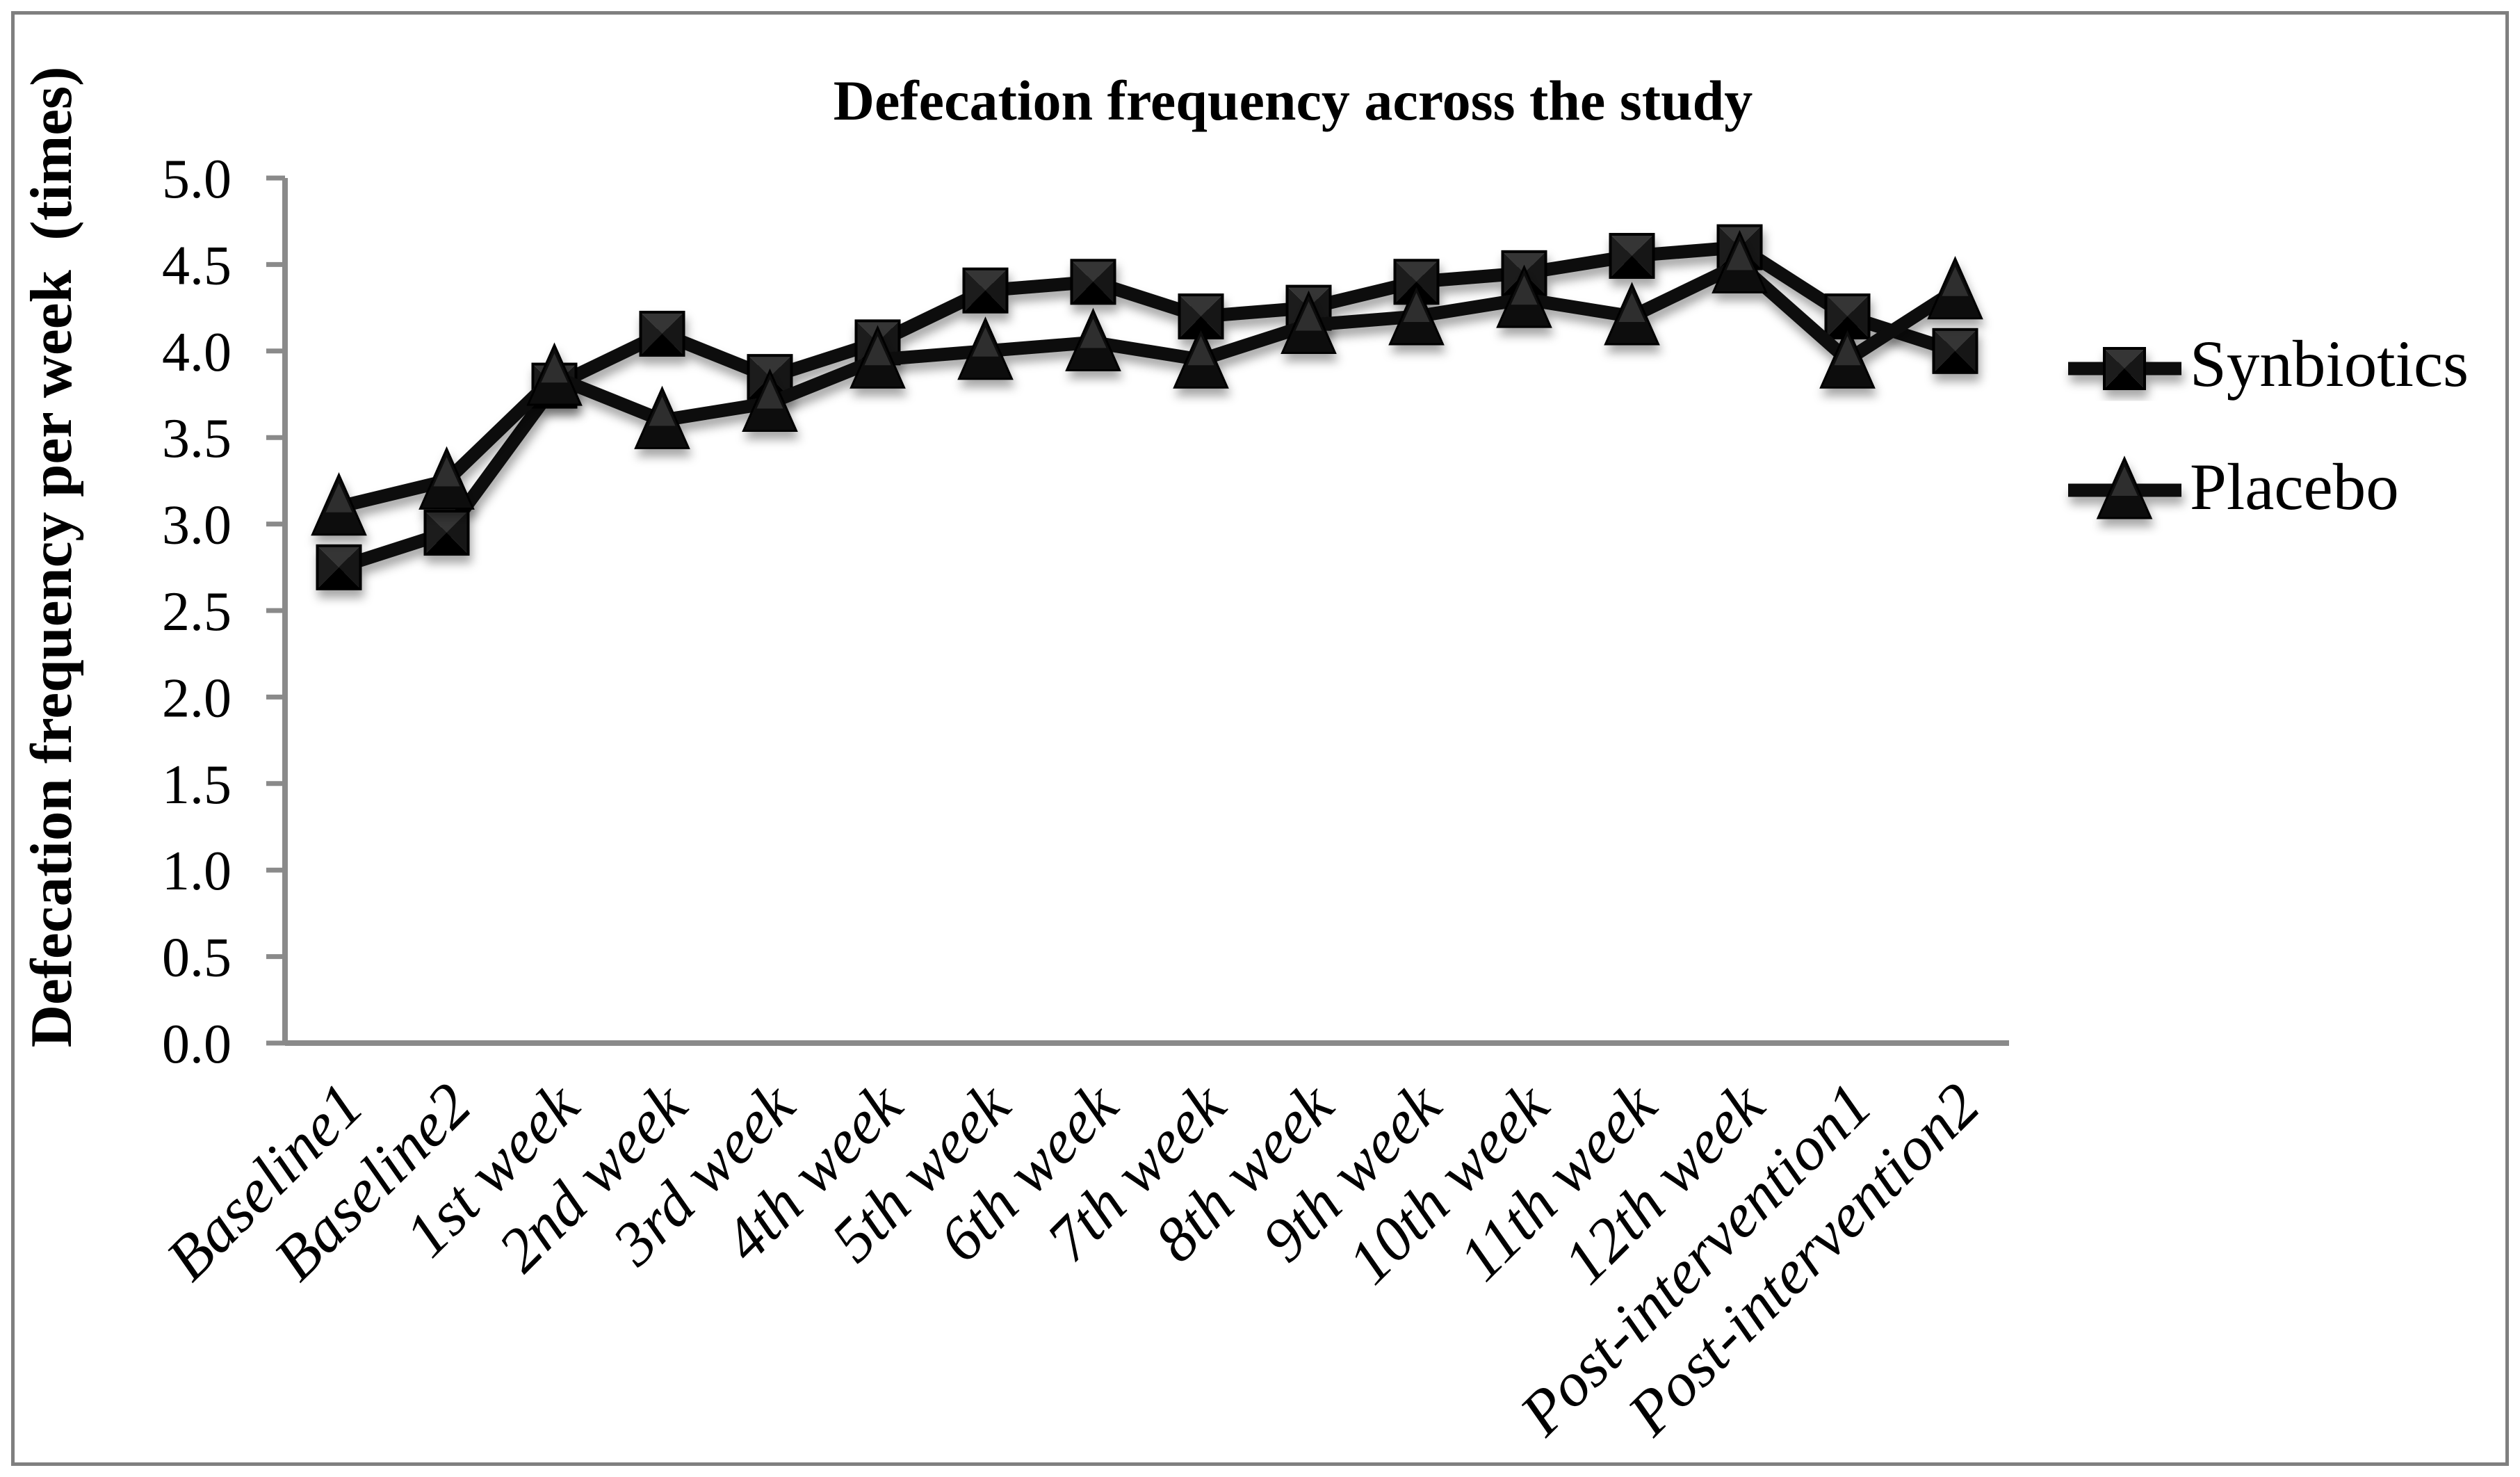 This screenshot has width=2520, height=1477. What do you see at coordinates (196, 525) in the screenshot?
I see `y-tick-label: 3.0` at bounding box center [196, 525].